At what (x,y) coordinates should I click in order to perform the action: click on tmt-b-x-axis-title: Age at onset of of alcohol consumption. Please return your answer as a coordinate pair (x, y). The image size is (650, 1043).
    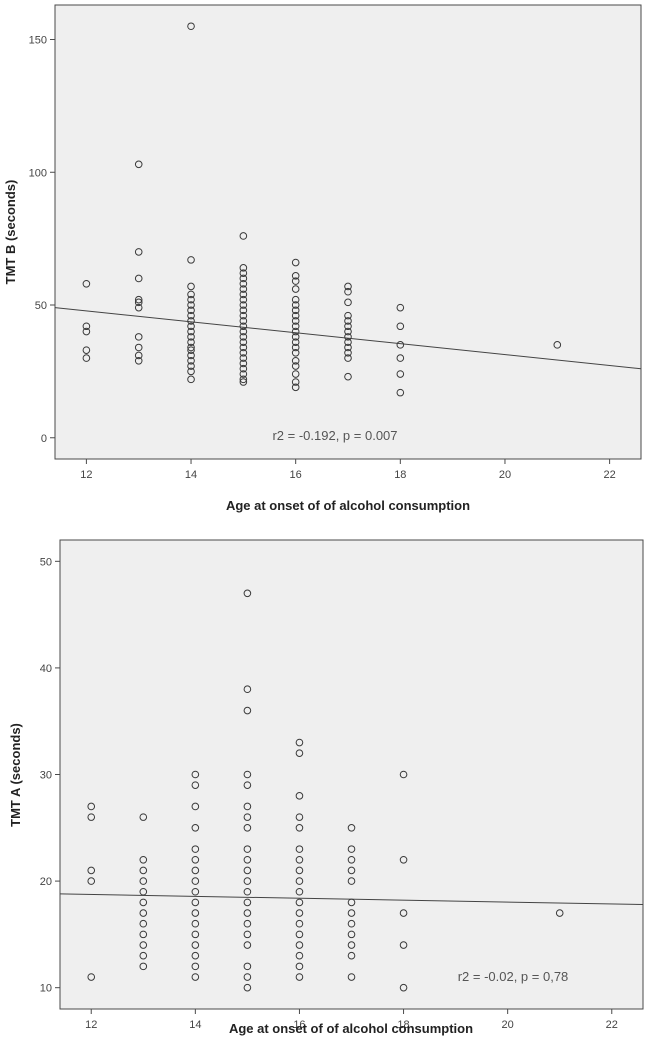
    Looking at the image, I should click on (348, 505).